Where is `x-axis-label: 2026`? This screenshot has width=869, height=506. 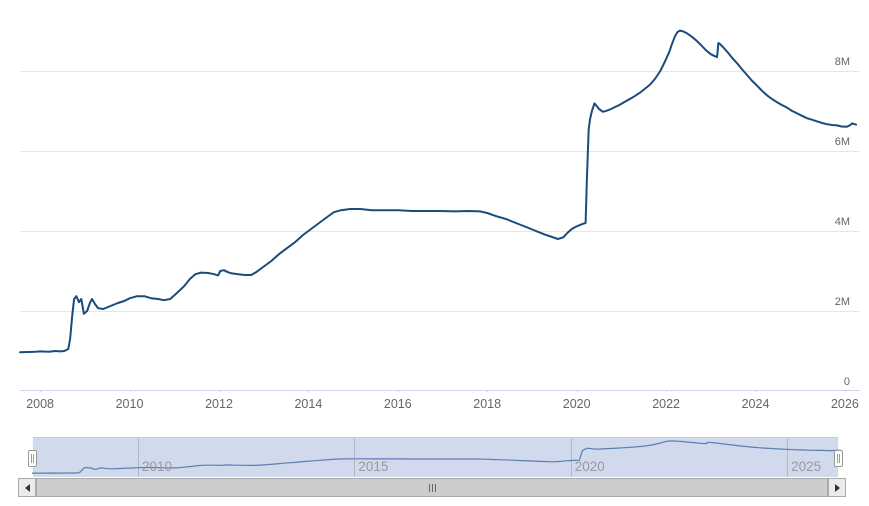
x-axis-label: 2026 is located at coordinates (844, 404).